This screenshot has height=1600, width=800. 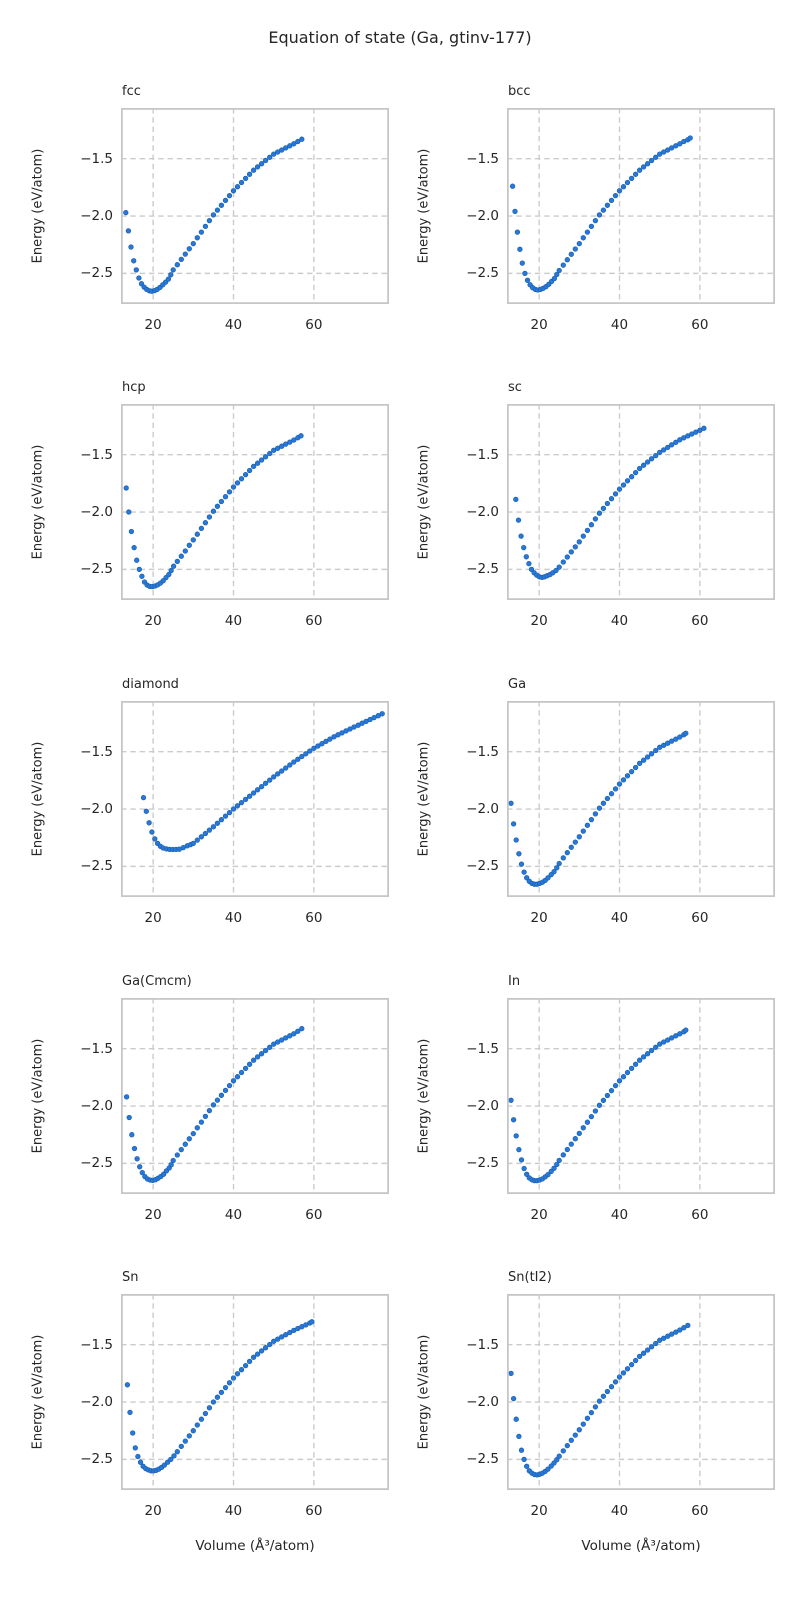 I want to click on y-axis-label-diamond: Energy (eV/atom), so click(x=38, y=799).